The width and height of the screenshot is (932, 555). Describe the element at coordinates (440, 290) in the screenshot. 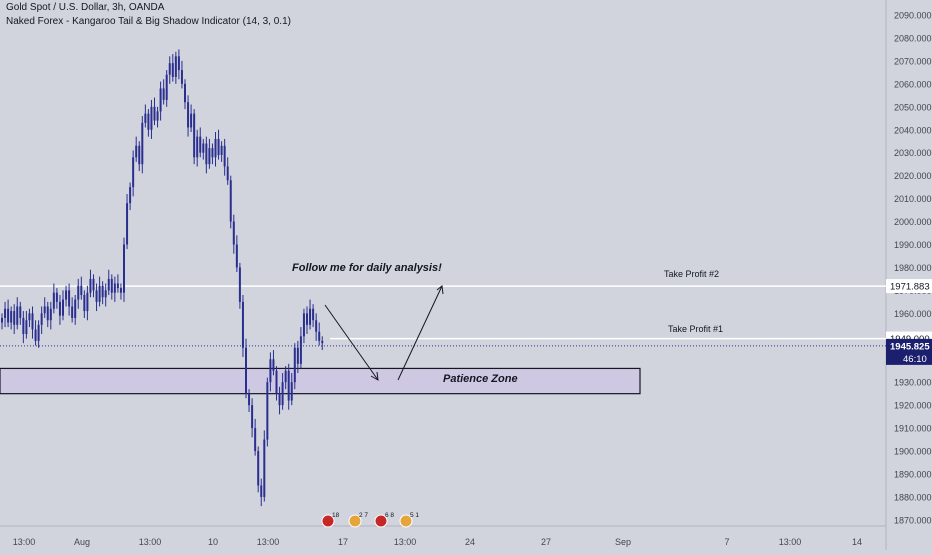

I see `up-arrow-head` at that location.